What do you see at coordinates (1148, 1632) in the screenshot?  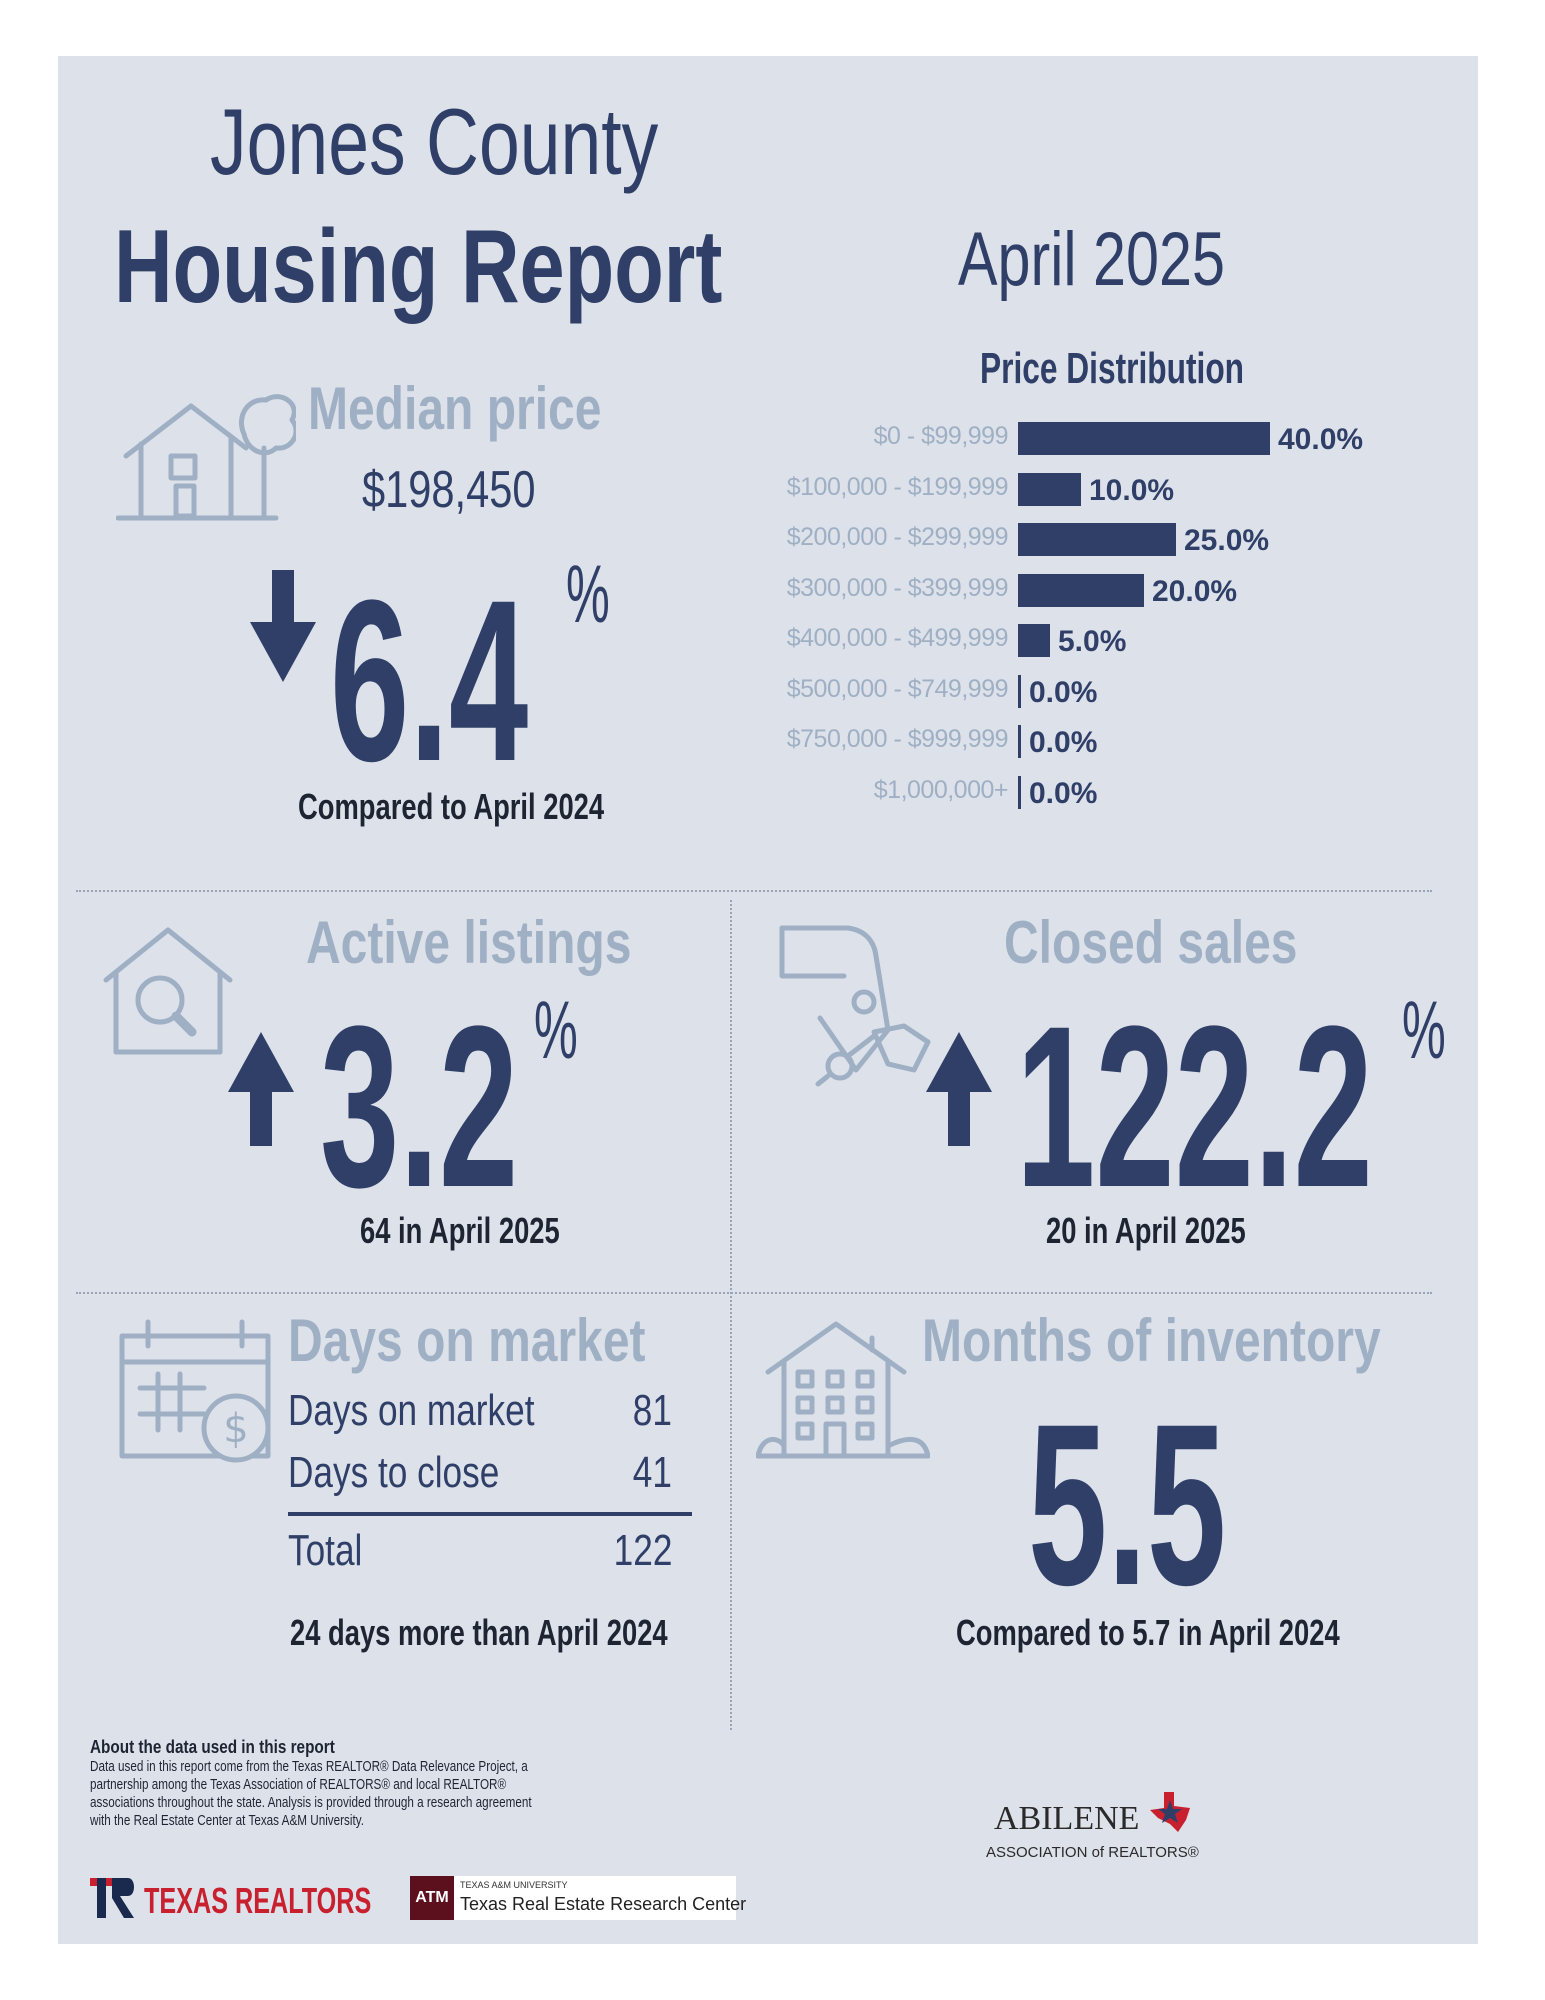 I see `months-inventory-note: Compared to 5.7 in April 2024` at bounding box center [1148, 1632].